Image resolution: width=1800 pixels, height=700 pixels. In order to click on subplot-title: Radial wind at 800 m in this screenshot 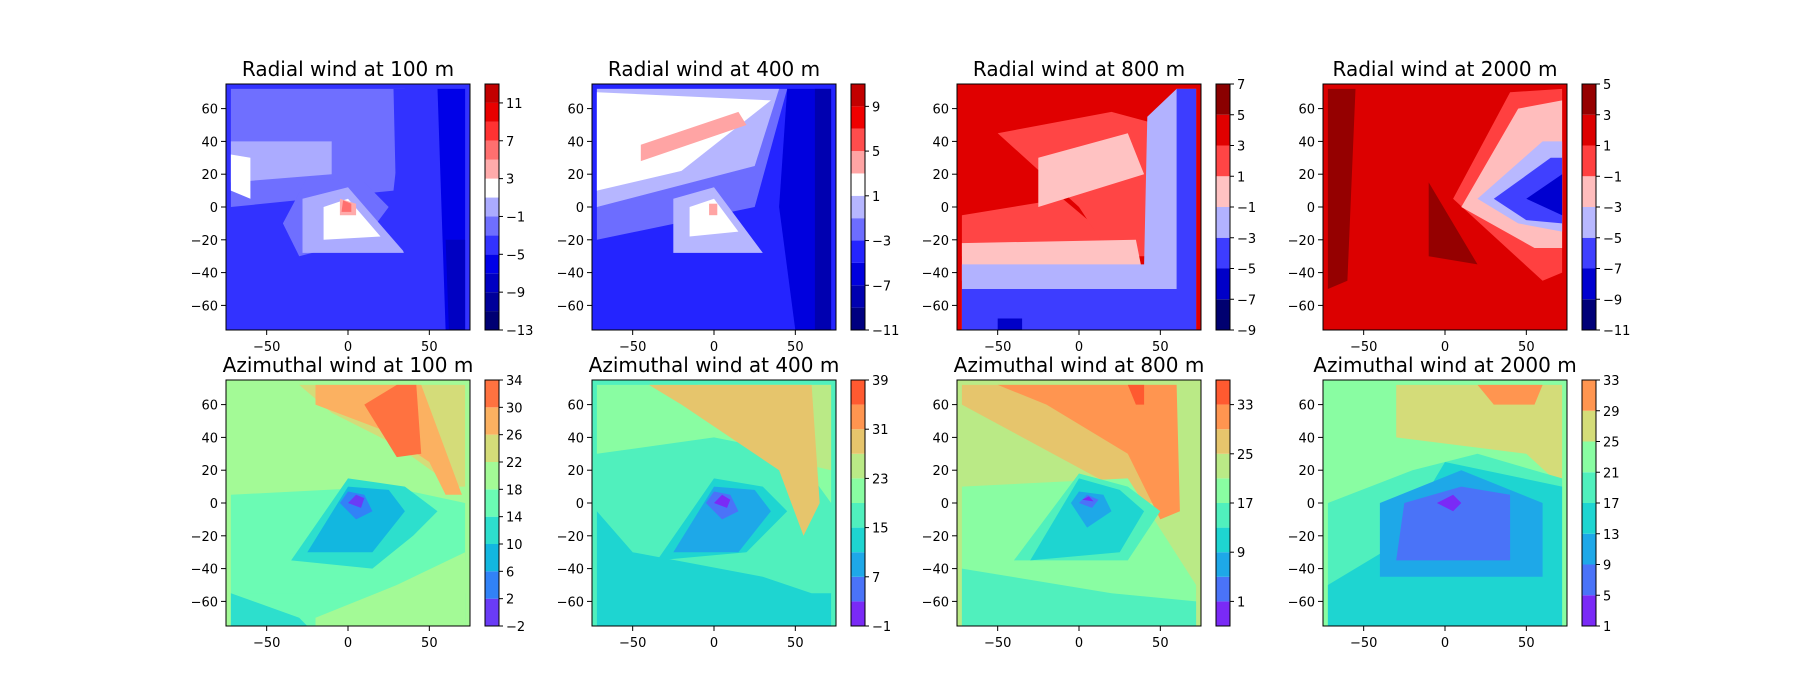, I will do `click(1079, 69)`.